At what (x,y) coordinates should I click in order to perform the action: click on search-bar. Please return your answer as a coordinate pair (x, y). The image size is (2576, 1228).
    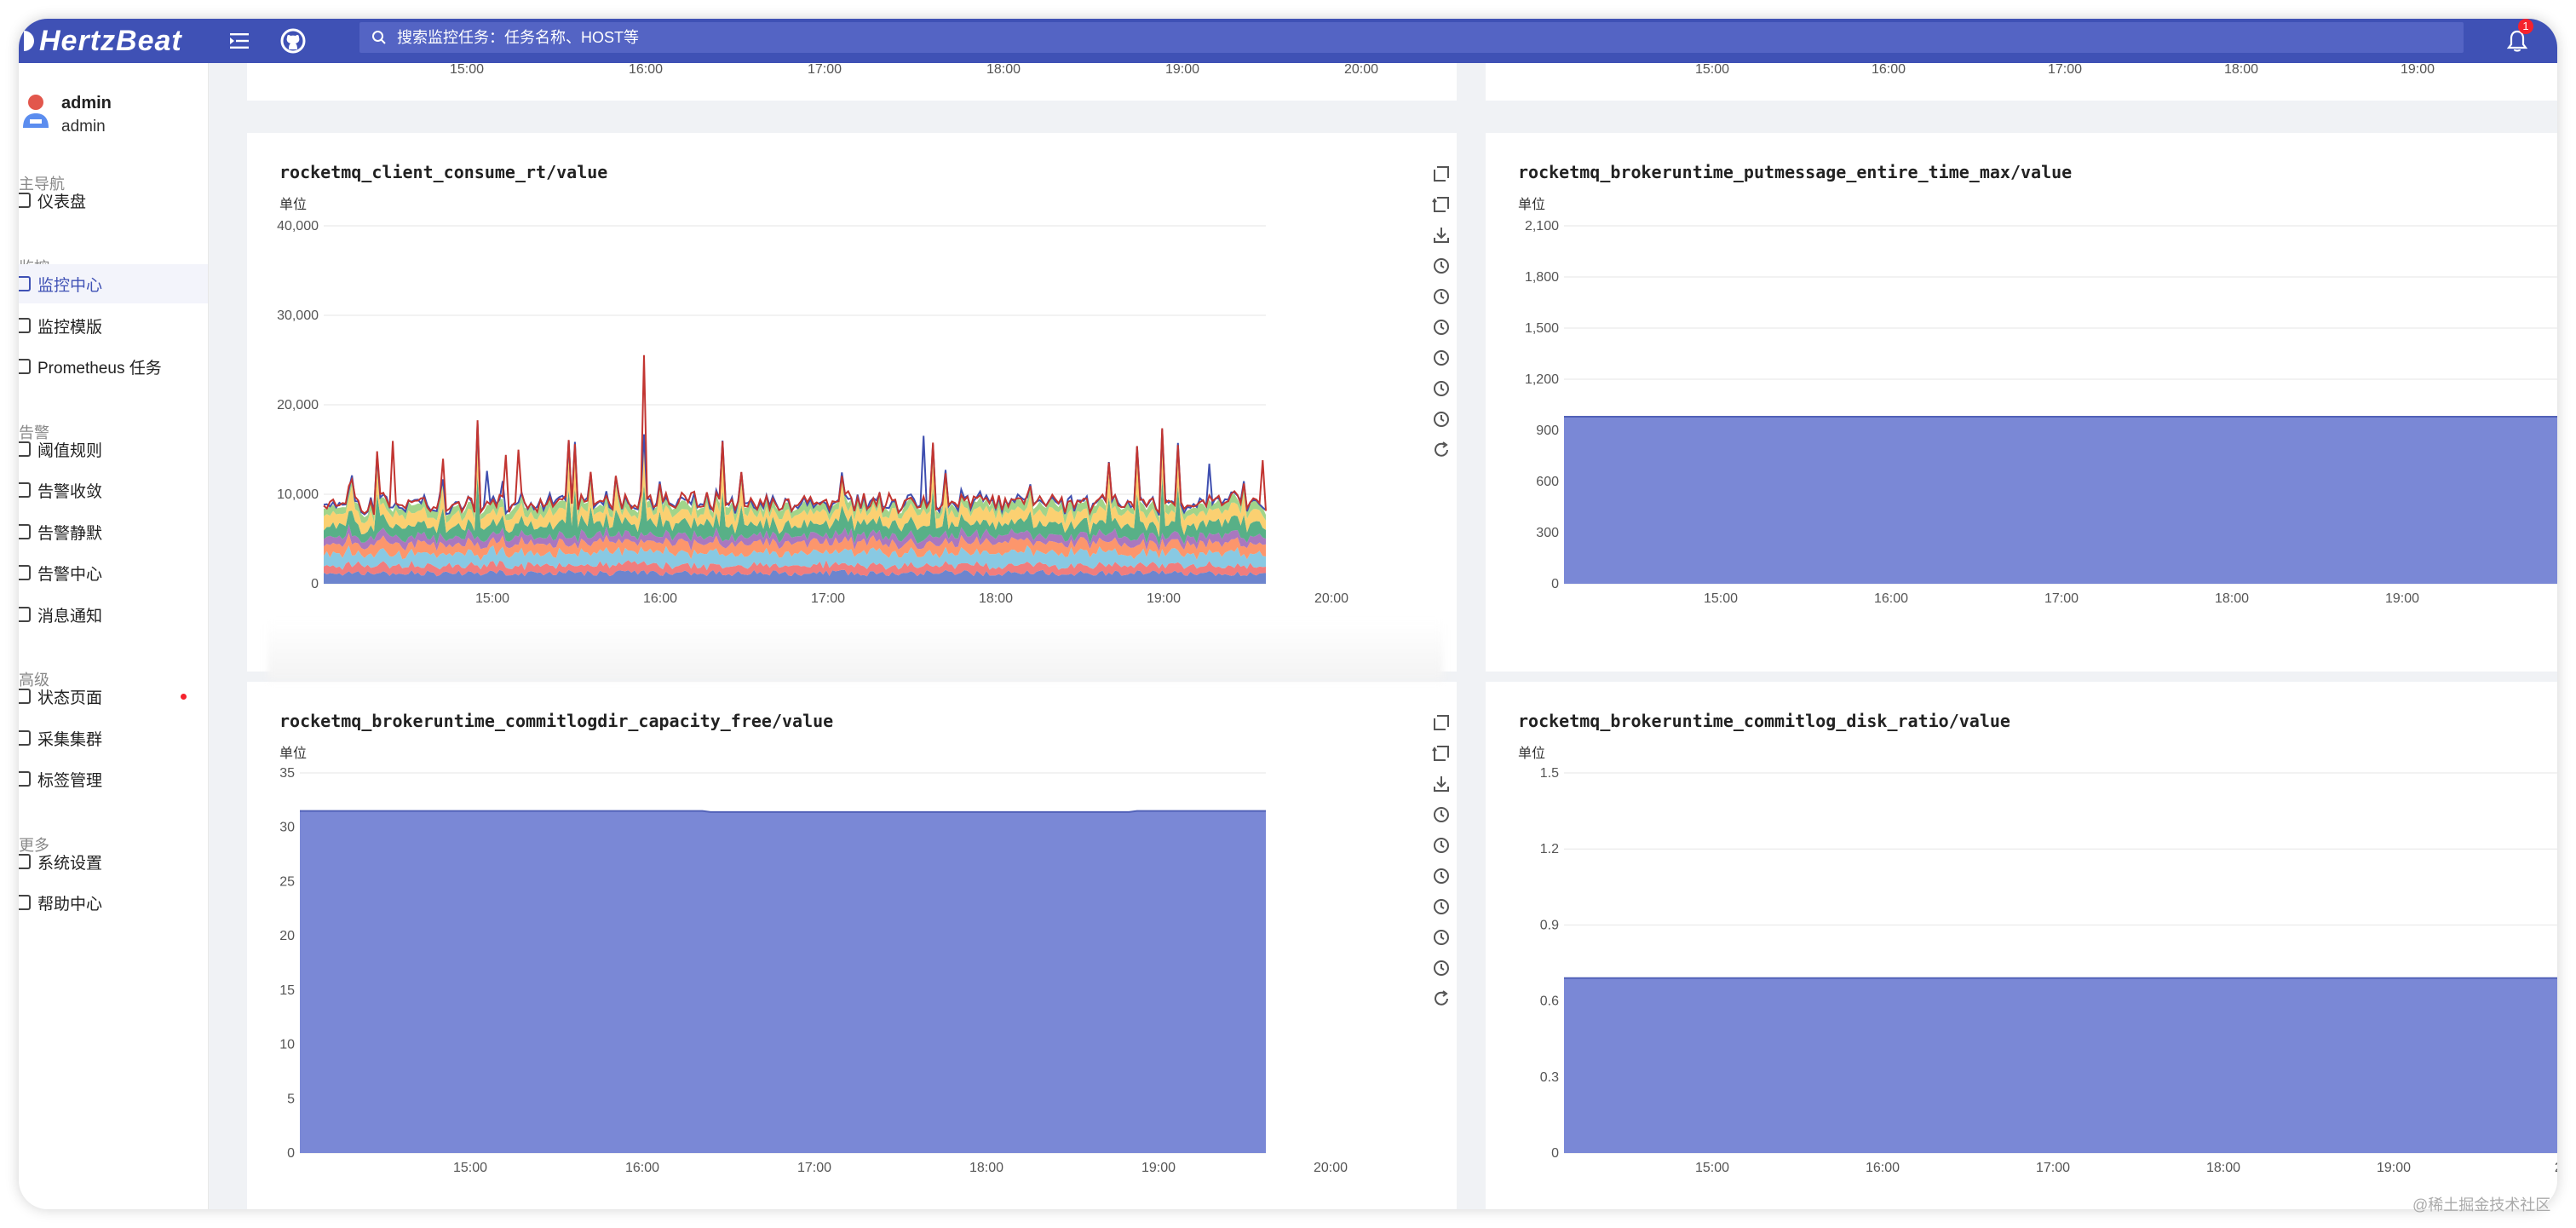
    Looking at the image, I should click on (1412, 37).